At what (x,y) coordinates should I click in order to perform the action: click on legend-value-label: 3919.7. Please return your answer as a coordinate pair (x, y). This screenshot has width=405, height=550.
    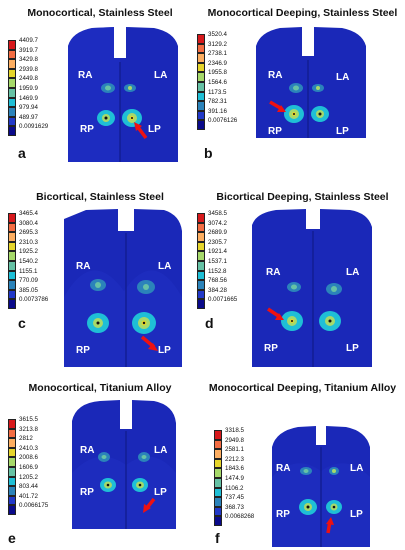
    Looking at the image, I should click on (28, 50).